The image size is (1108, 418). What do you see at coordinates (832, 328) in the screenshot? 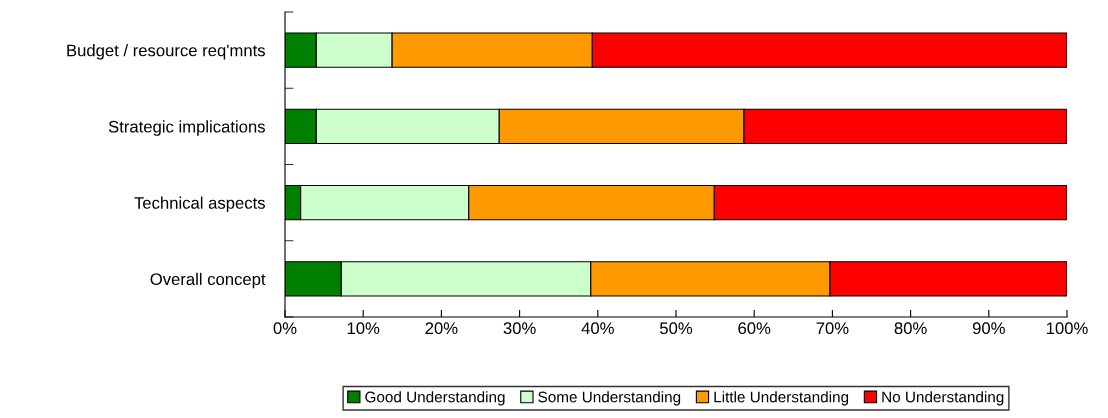
I see `x-tick-label: 70%` at bounding box center [832, 328].